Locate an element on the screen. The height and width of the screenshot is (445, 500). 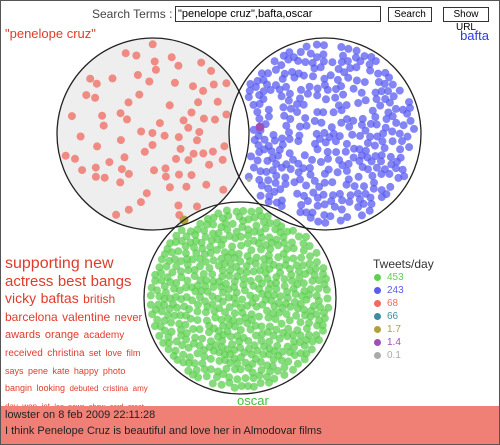
tag-word: christina is located at coordinates (66, 353).